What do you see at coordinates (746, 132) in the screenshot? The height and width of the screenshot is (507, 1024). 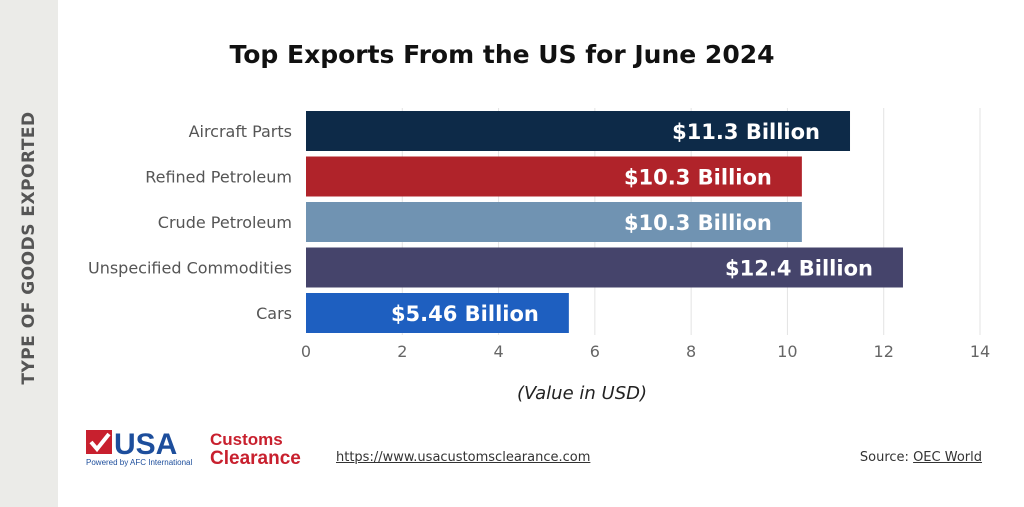 I see `data-label: $11.3 Billion` at bounding box center [746, 132].